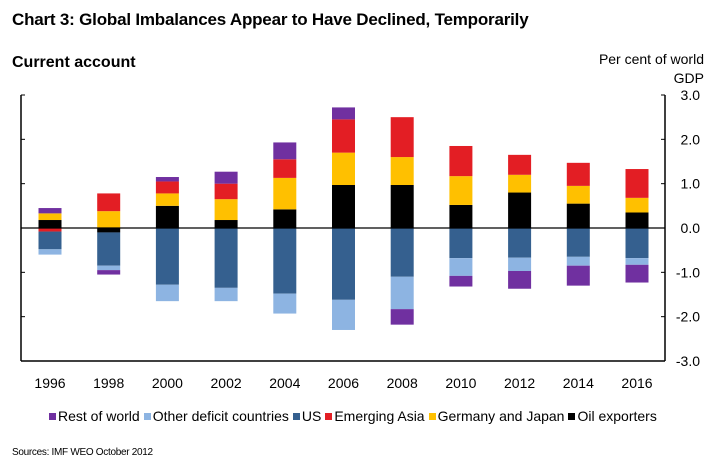  What do you see at coordinates (167, 199) in the screenshot?
I see `bar-segment-germany-and-japan-2000` at bounding box center [167, 199].